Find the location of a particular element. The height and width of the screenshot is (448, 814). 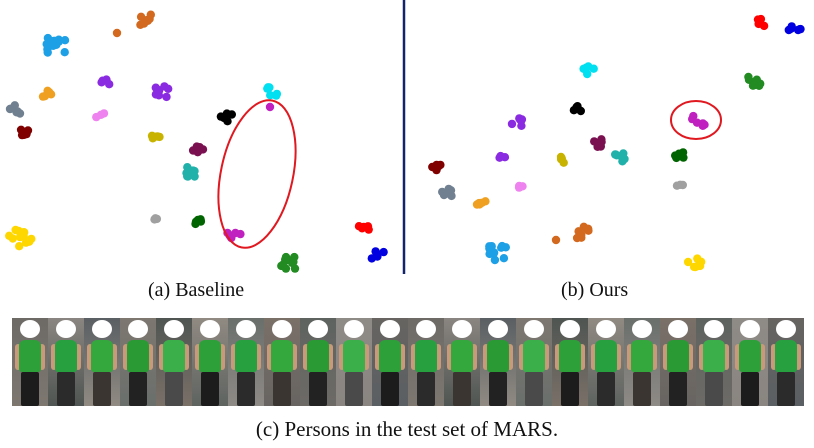

highlight-ellipse-baseline is located at coordinates (257, 174).